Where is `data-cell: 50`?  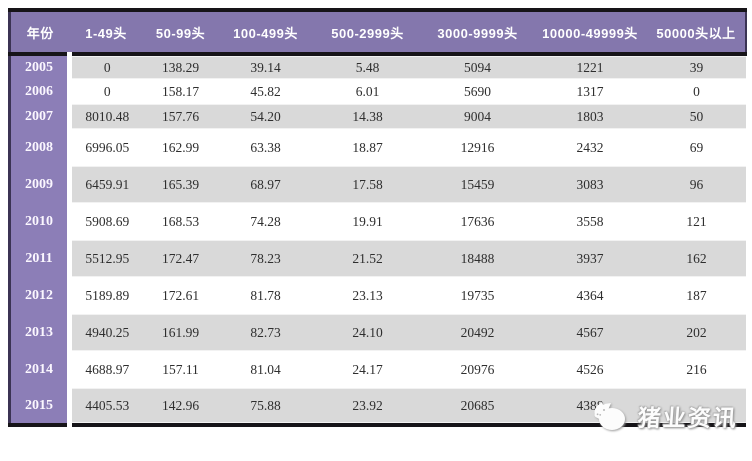
data-cell: 50 is located at coordinates (696, 116).